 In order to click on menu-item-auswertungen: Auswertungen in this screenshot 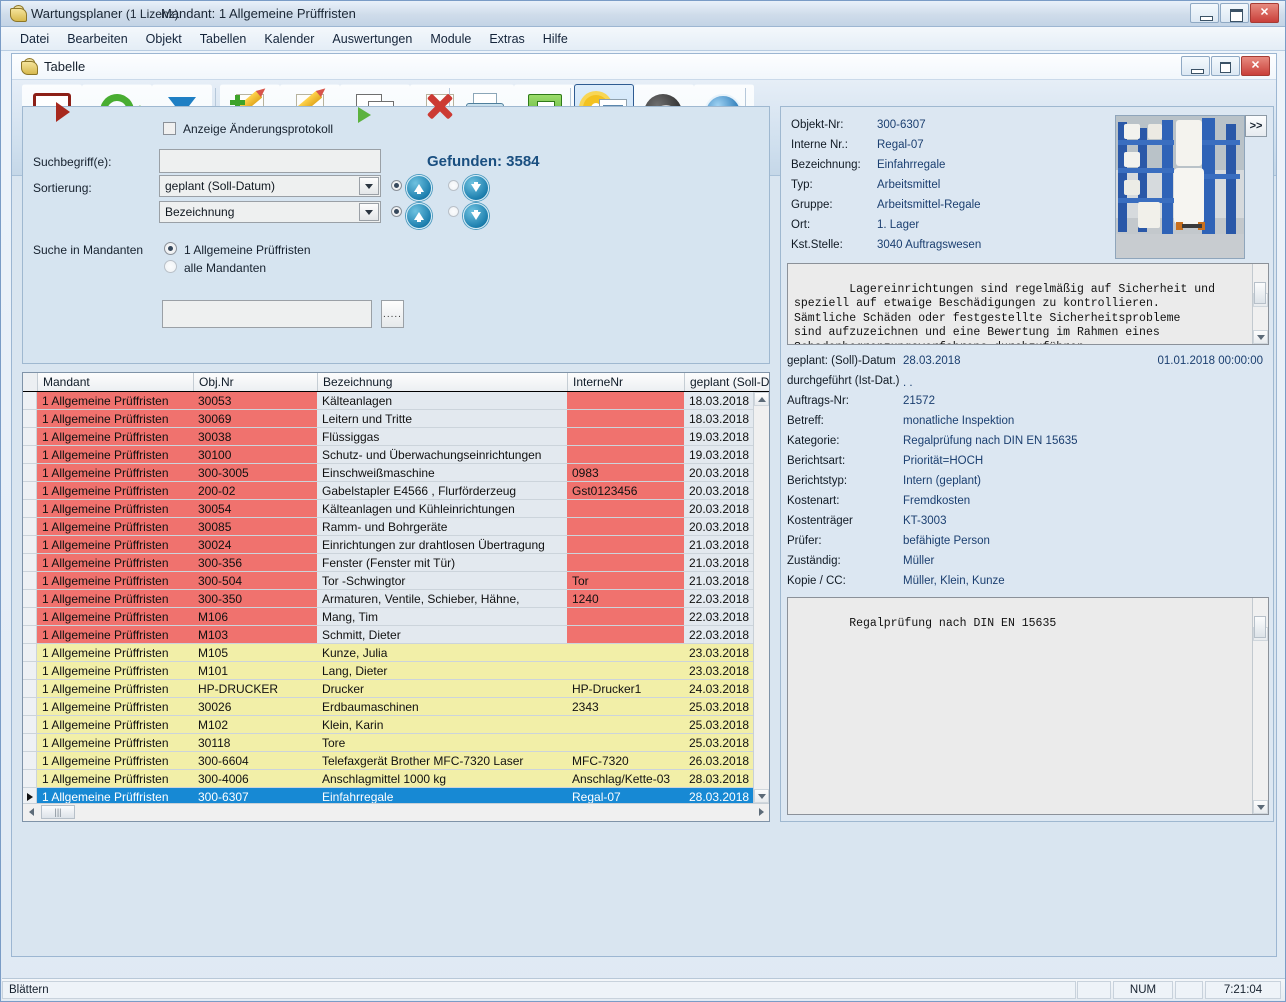, I will do `click(372, 38)`.